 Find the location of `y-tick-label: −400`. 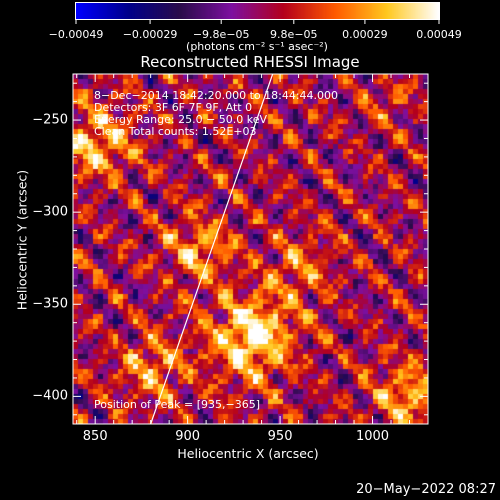

y-tick-label: −400 is located at coordinates (50, 396).